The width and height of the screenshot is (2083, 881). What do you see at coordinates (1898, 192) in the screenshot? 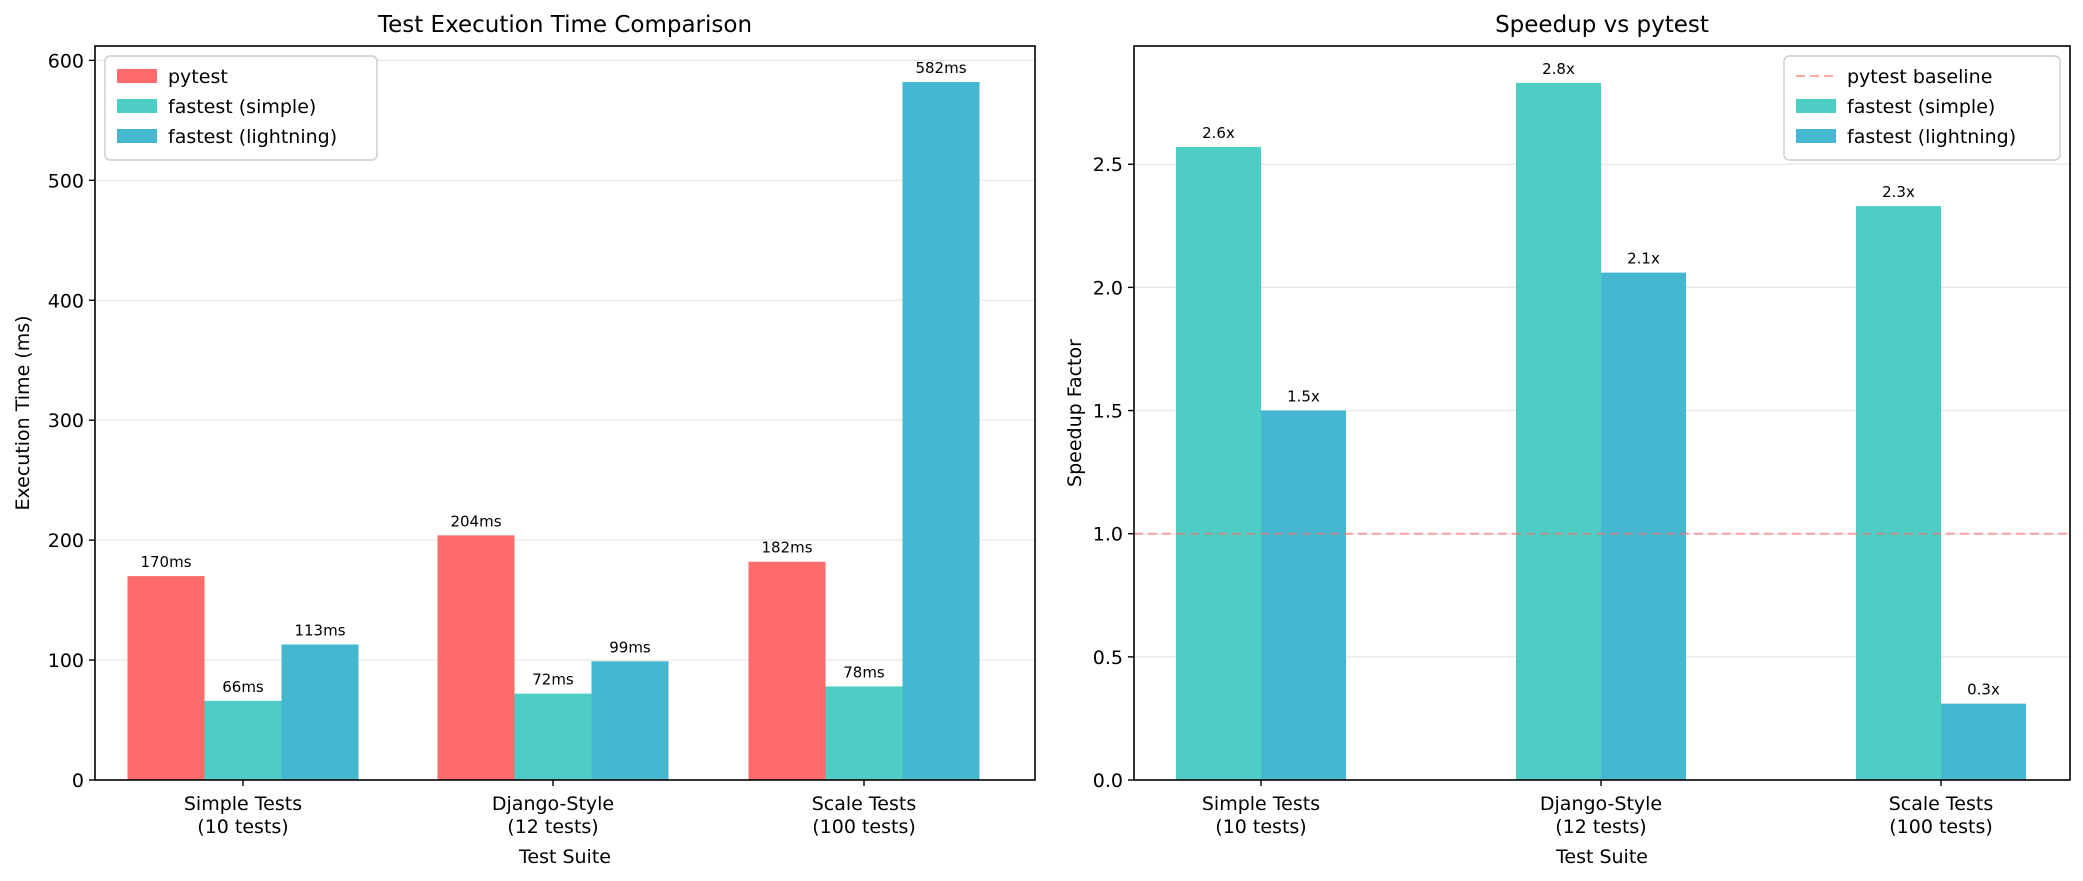
I see `data-label: 2.3x` at bounding box center [1898, 192].